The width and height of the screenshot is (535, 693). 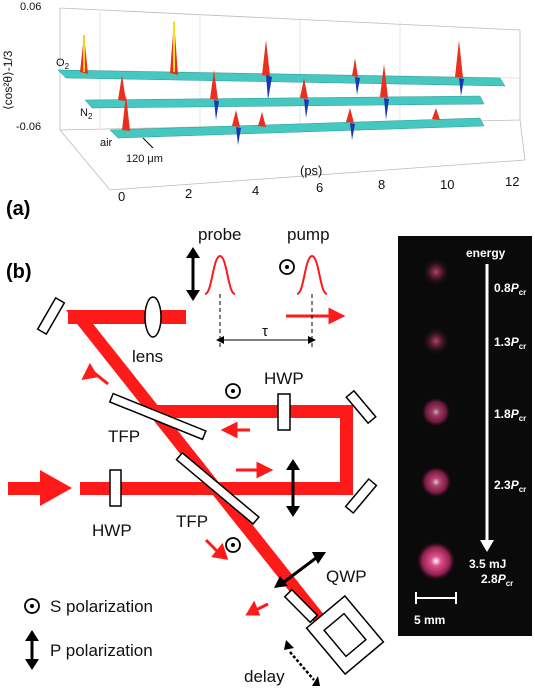 What do you see at coordinates (510, 289) in the screenshot?
I see `level-1: 0.8Pcr` at bounding box center [510, 289].